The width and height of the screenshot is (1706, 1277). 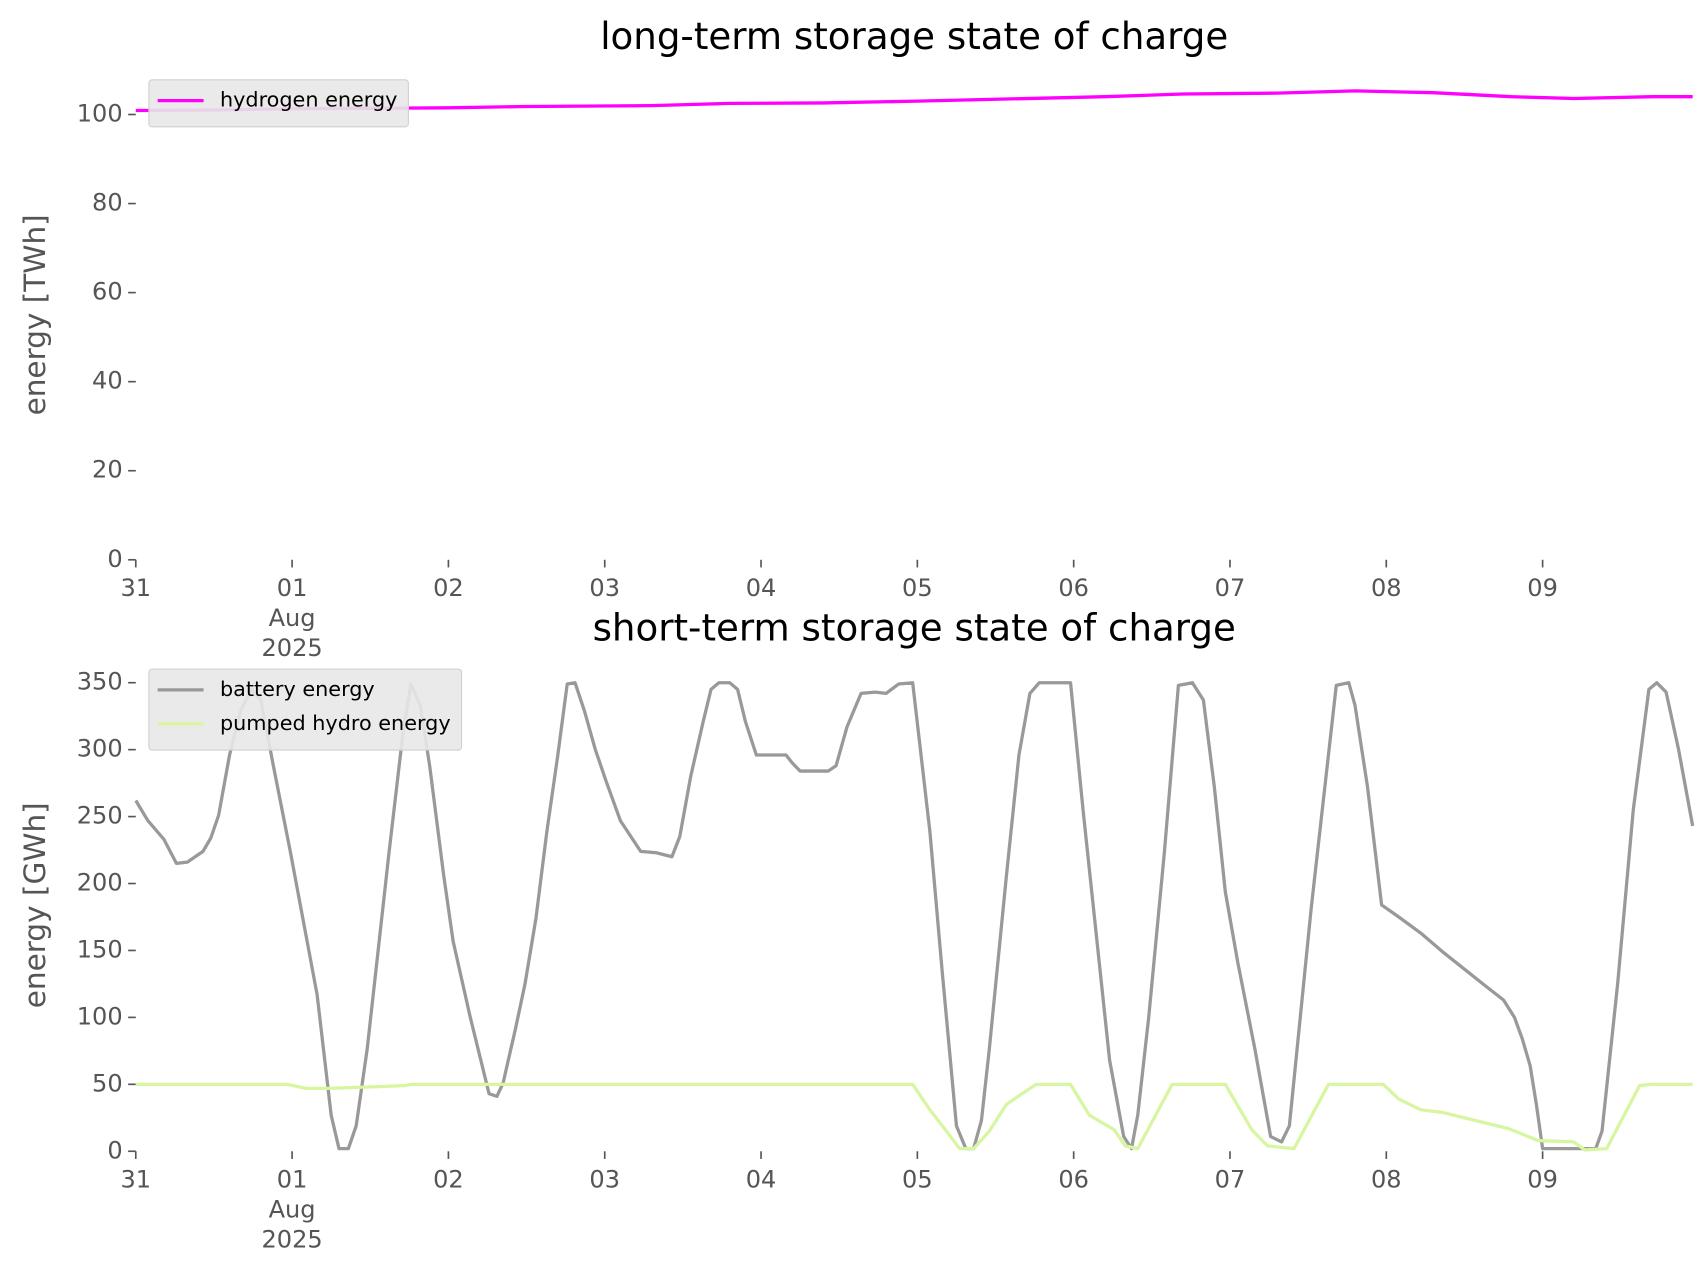 I want to click on legend: battery energy pumped hydro energy, so click(x=305, y=709).